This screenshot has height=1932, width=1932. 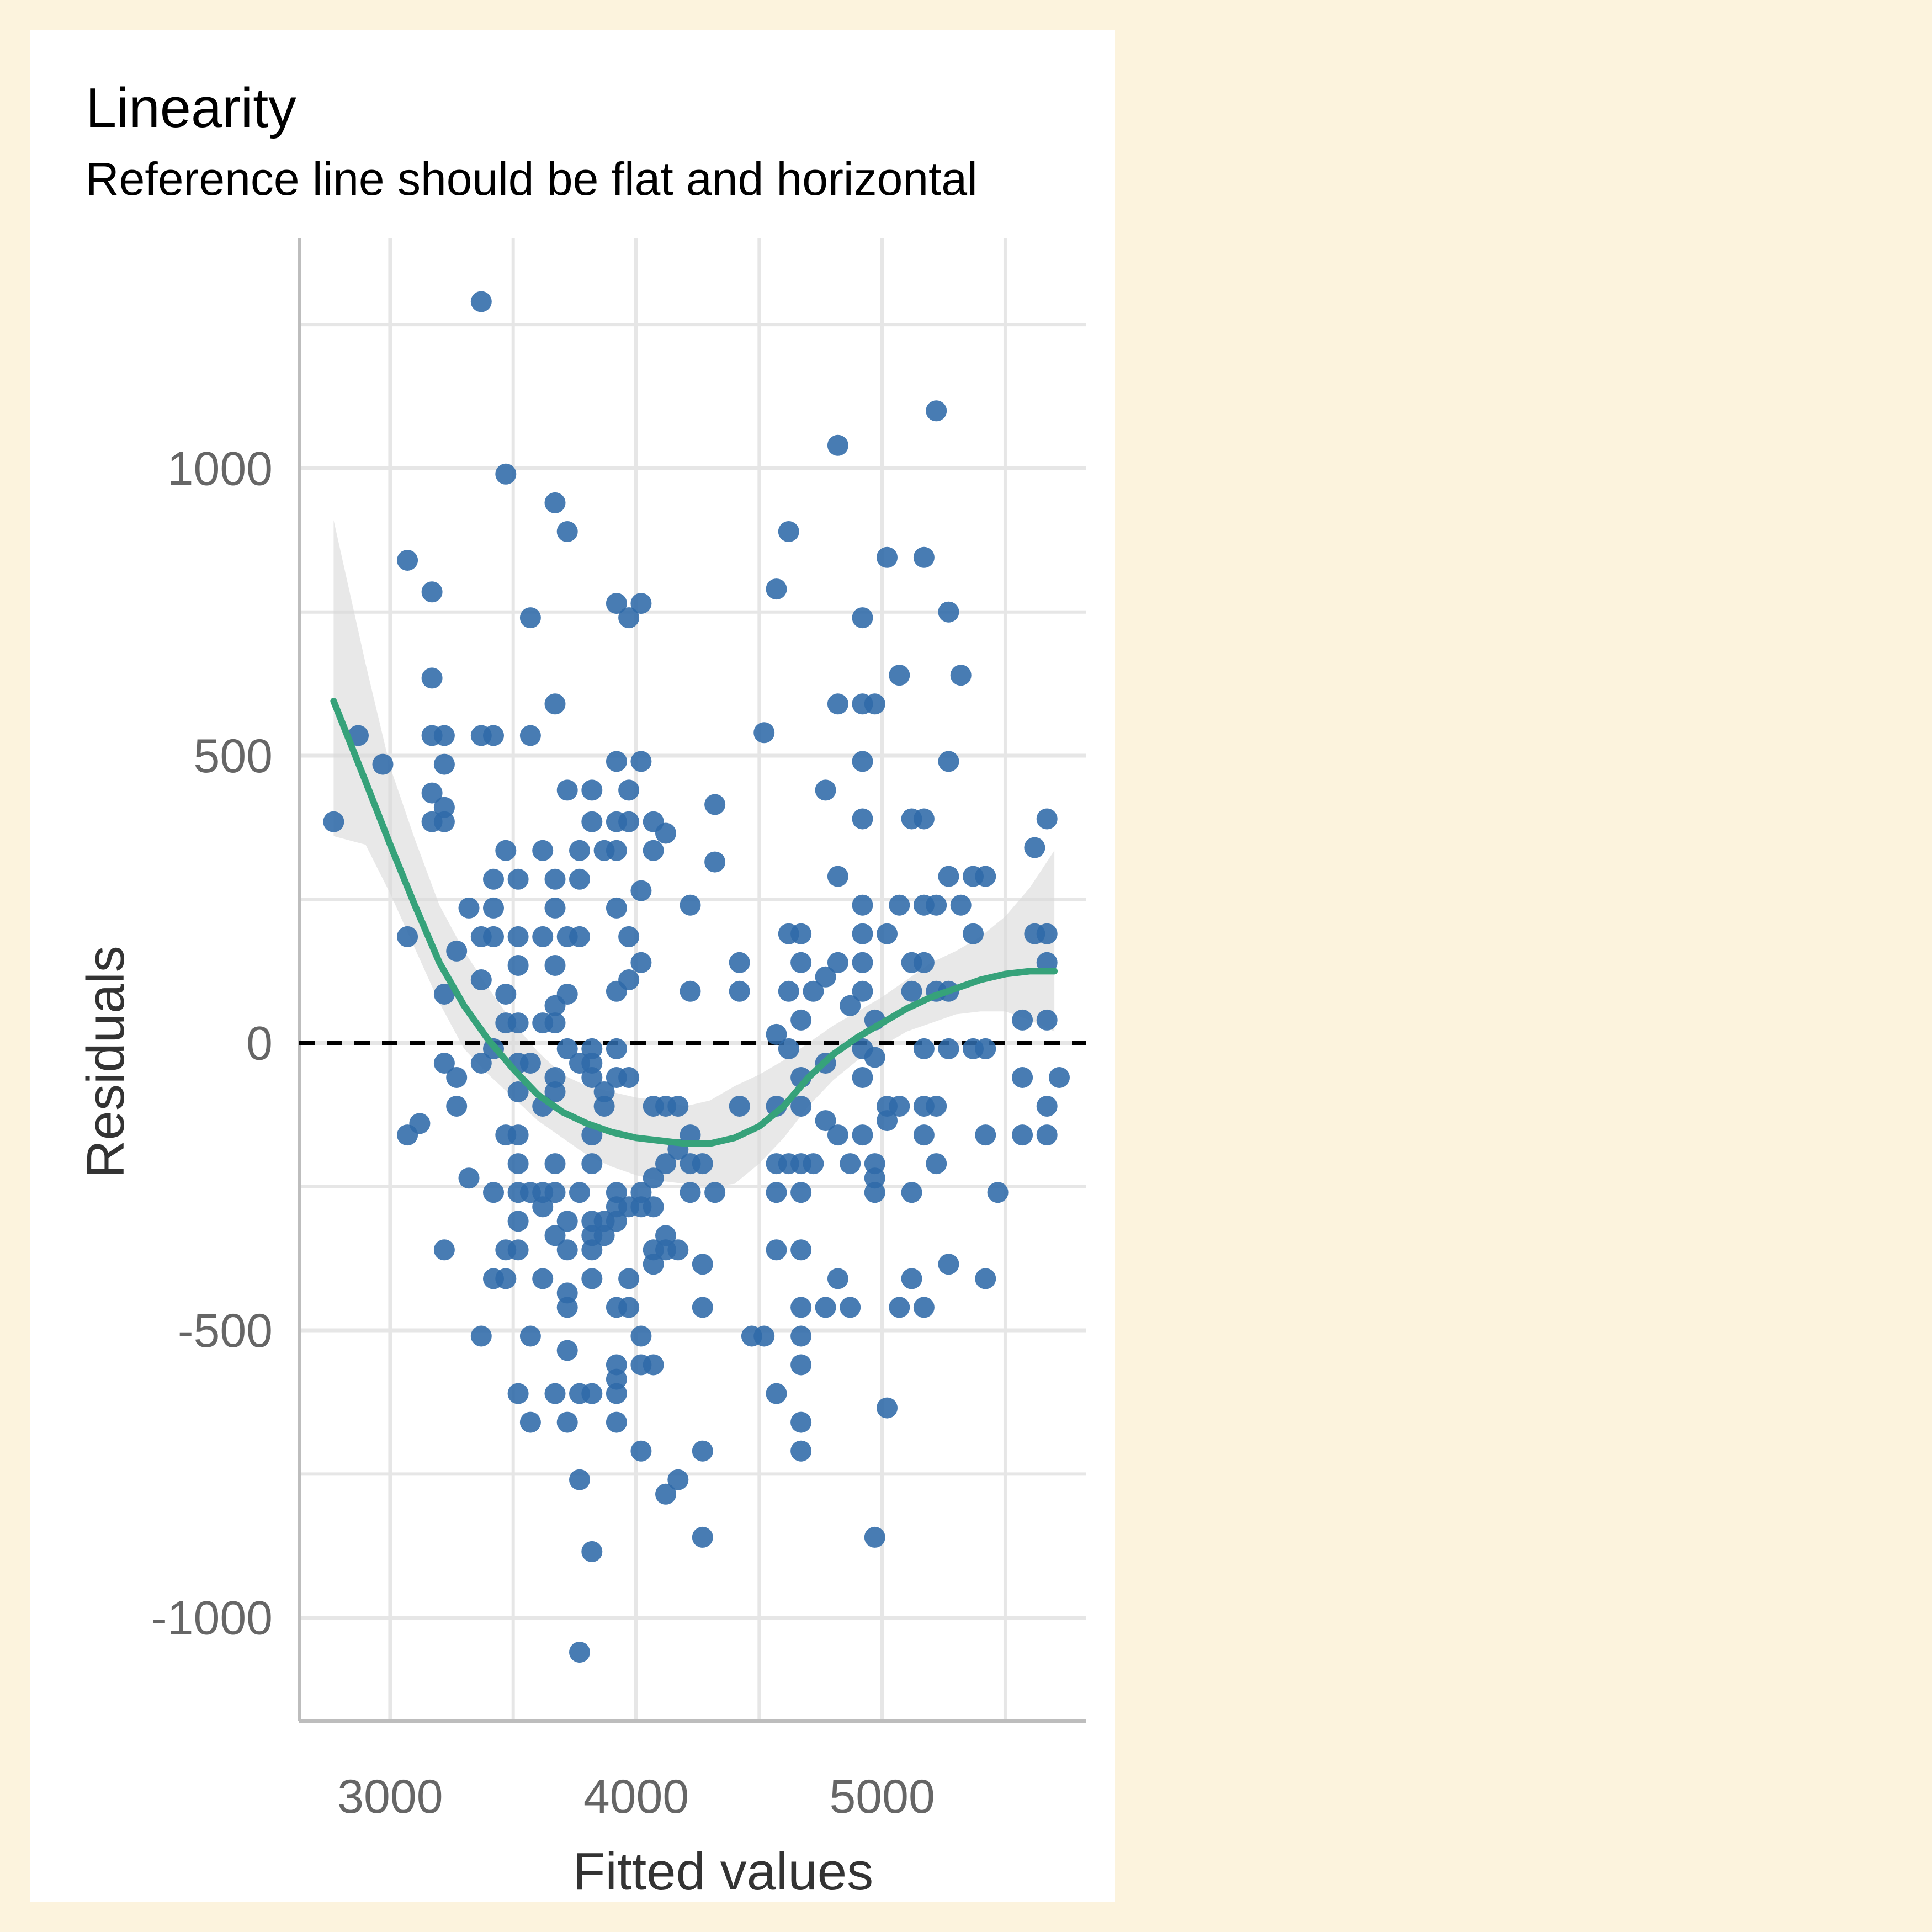 I want to click on chart-title: Linearity, so click(x=191, y=108).